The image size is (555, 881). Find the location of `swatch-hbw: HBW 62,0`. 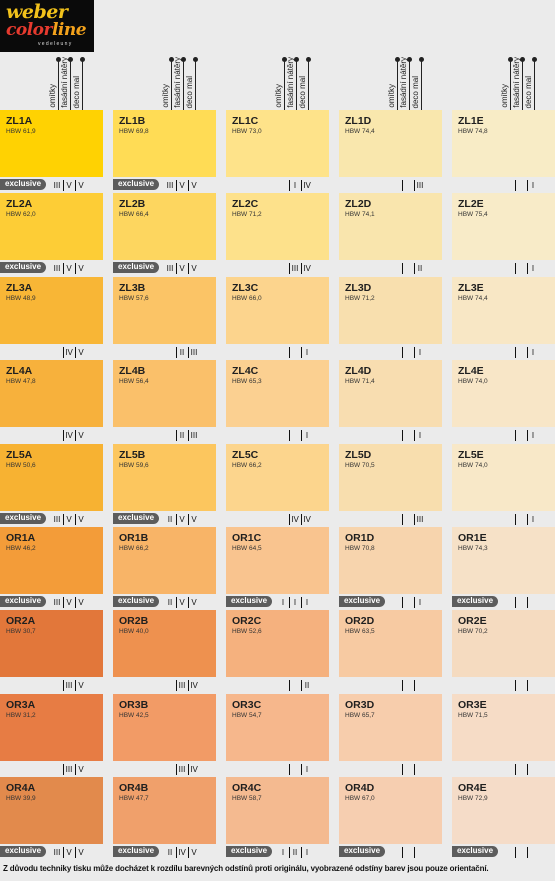

swatch-hbw: HBW 62,0 is located at coordinates (21, 215).